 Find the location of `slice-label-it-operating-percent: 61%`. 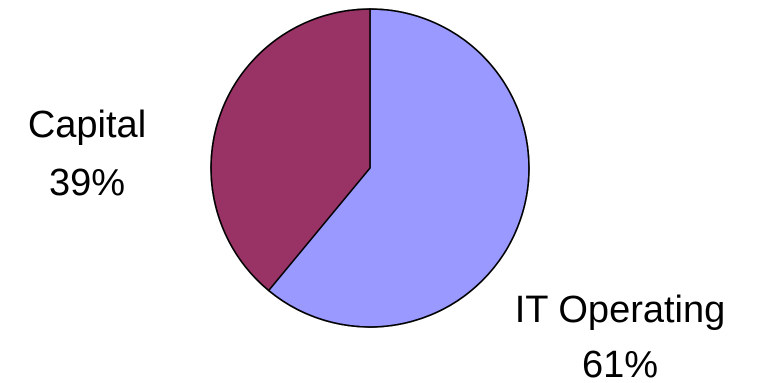

slice-label-it-operating-percent: 61% is located at coordinates (620, 363).